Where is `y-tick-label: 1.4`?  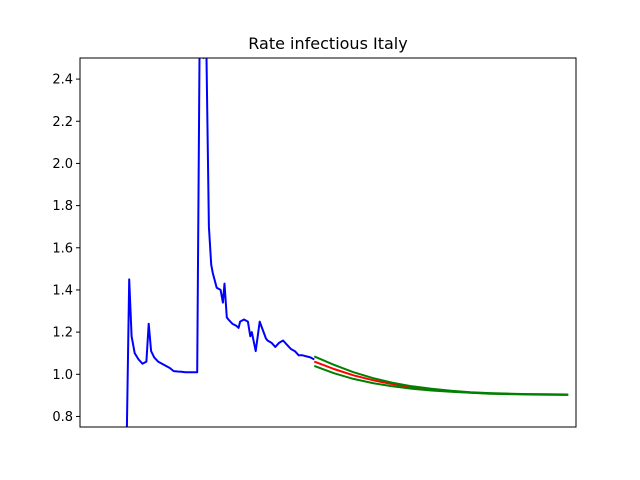
y-tick-label: 1.4 is located at coordinates (62, 290).